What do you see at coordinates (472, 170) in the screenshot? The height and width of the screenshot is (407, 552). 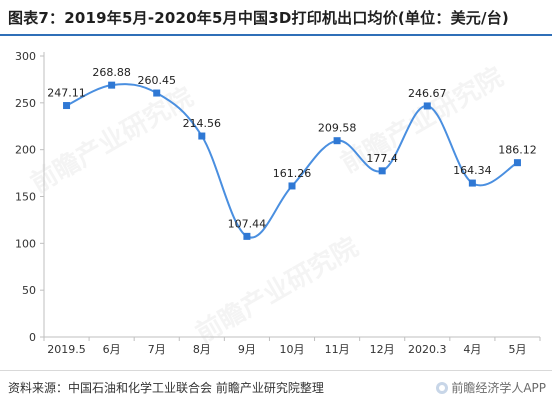 I see `data-label: 164.34` at bounding box center [472, 170].